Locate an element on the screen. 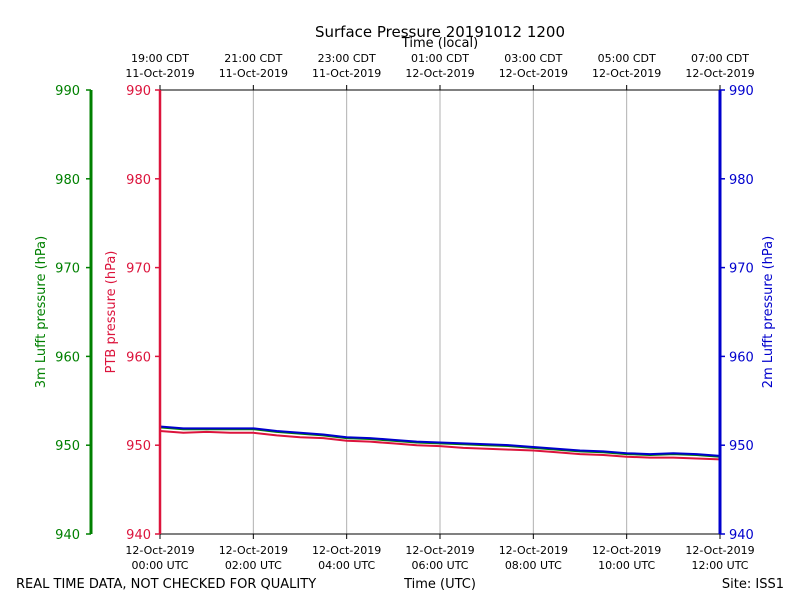 The width and height of the screenshot is (800, 600). y-tick-label-3m-lufft: 980 is located at coordinates (67, 180).